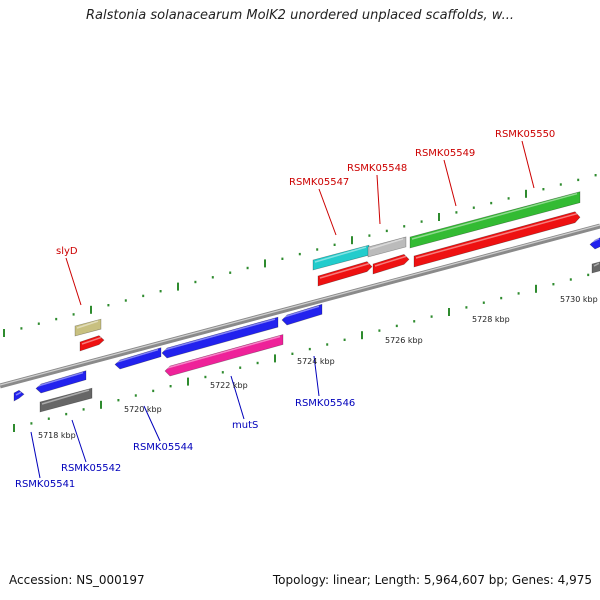 This screenshot has width=600, height=600. I want to click on gene-feature-pink, so click(224, 355).